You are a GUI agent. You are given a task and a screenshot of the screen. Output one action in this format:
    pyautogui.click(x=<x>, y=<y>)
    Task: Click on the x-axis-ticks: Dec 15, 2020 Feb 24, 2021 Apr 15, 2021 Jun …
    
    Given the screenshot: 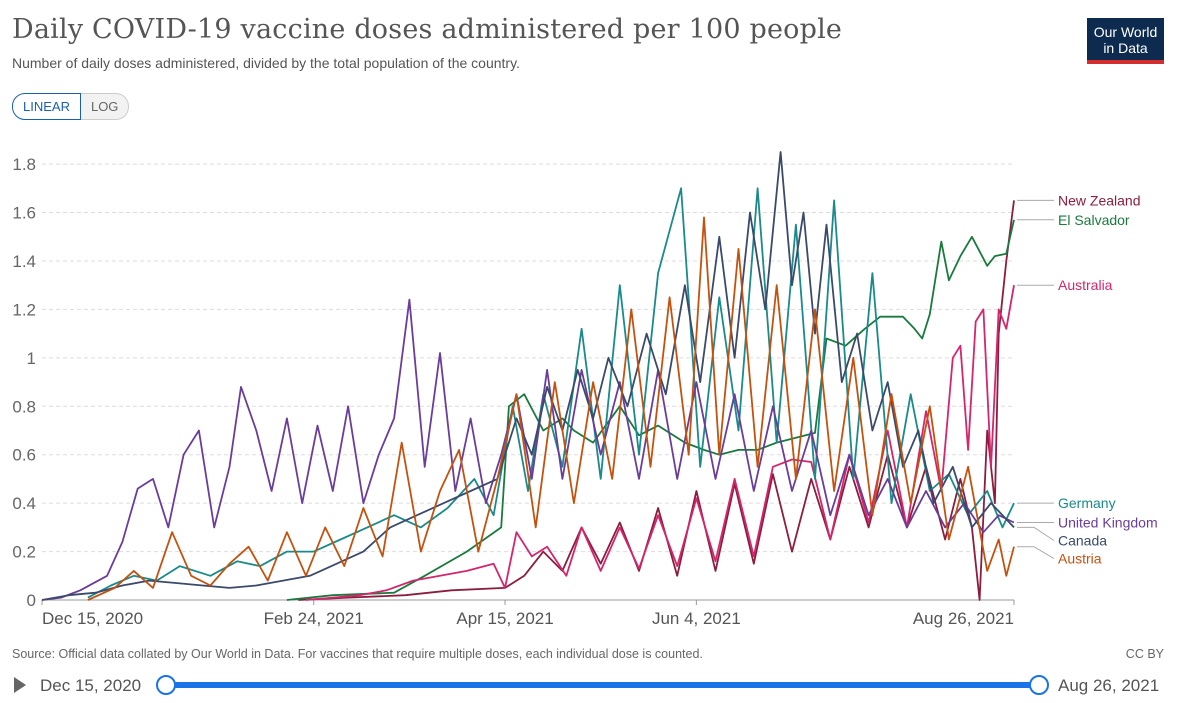 What is the action you would take?
    pyautogui.click(x=528, y=614)
    